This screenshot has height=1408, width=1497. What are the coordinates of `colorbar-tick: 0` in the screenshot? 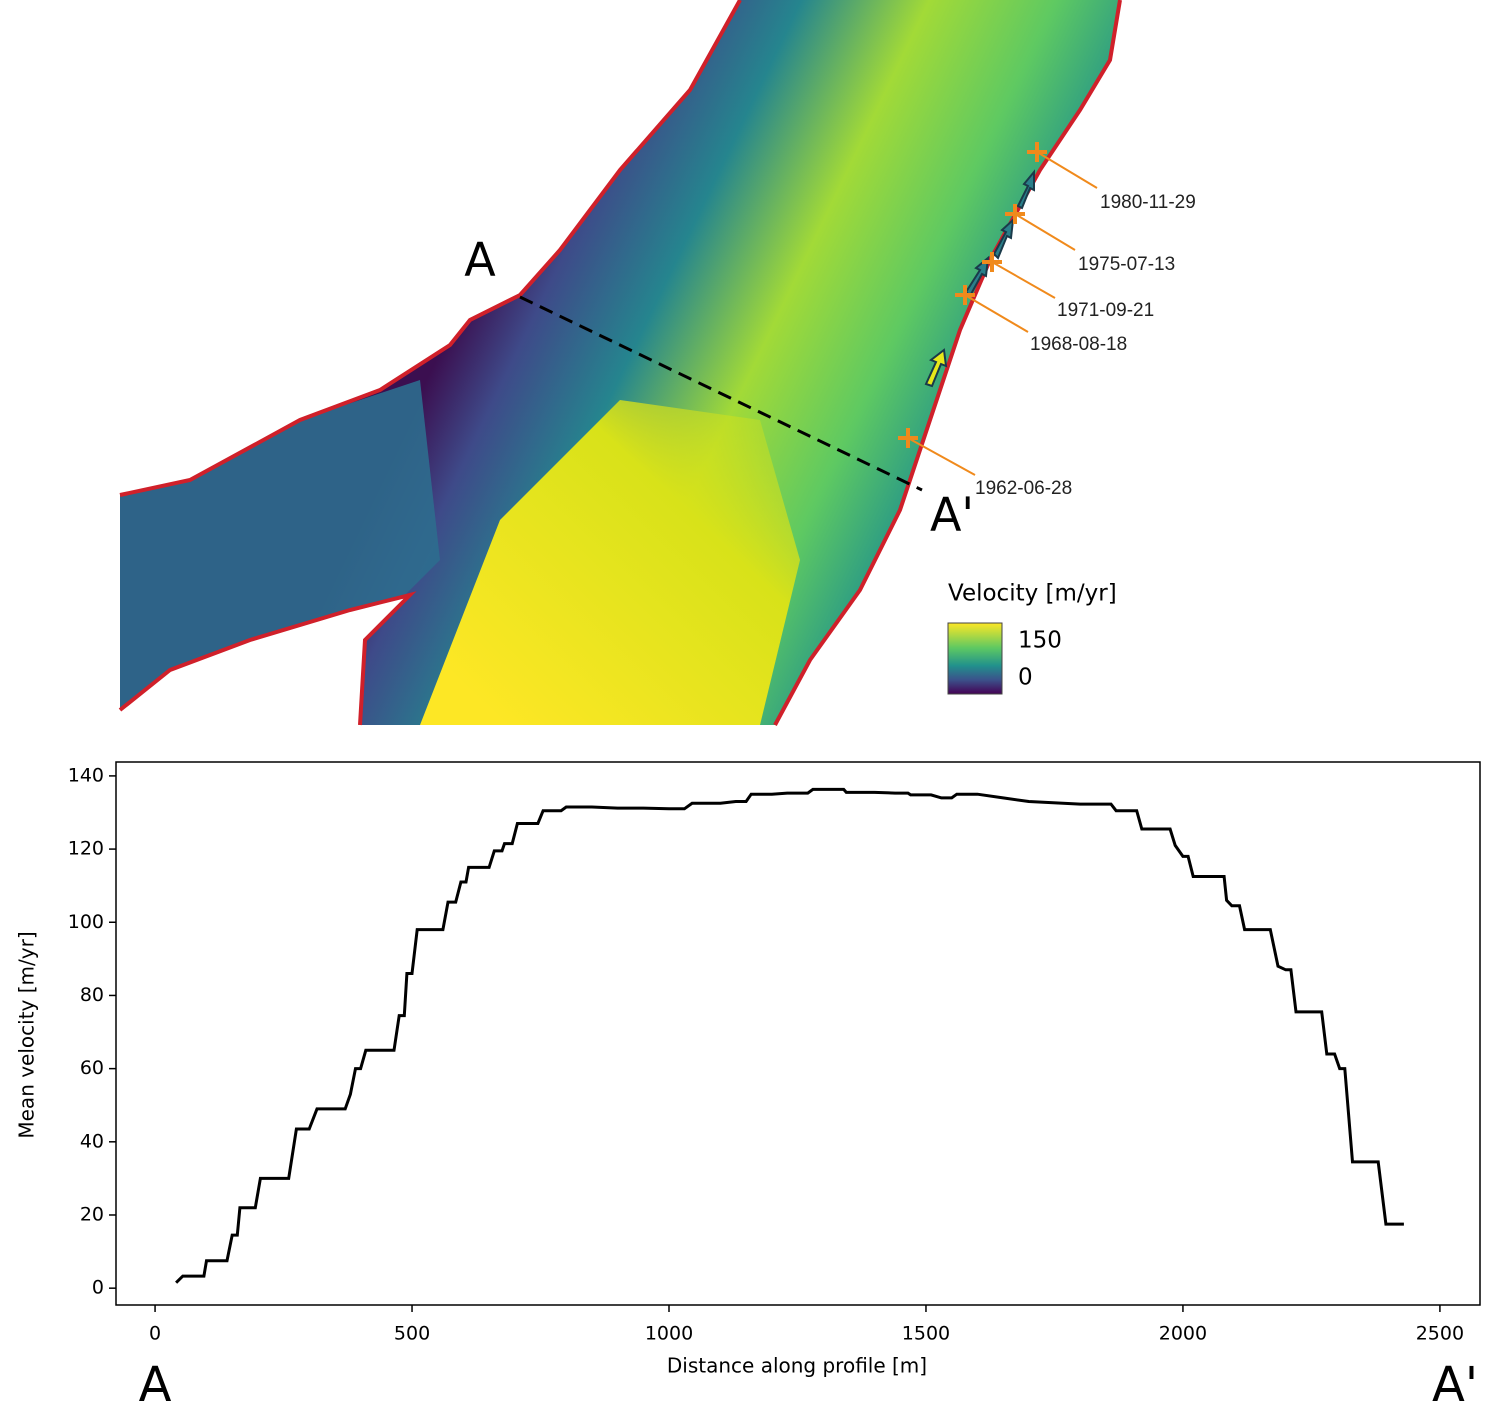 It's located at (1025, 678).